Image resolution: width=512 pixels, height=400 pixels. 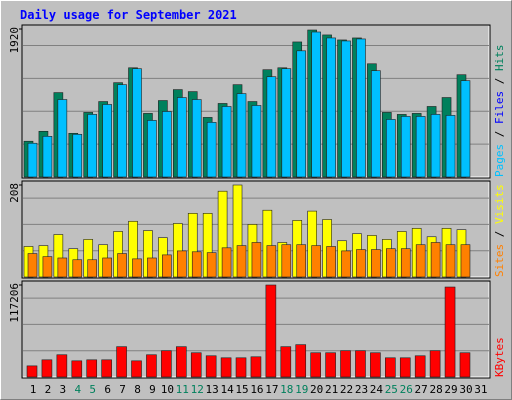 What do you see at coordinates (465, 389) in the screenshot?
I see `x-tick-label: 30` at bounding box center [465, 389].